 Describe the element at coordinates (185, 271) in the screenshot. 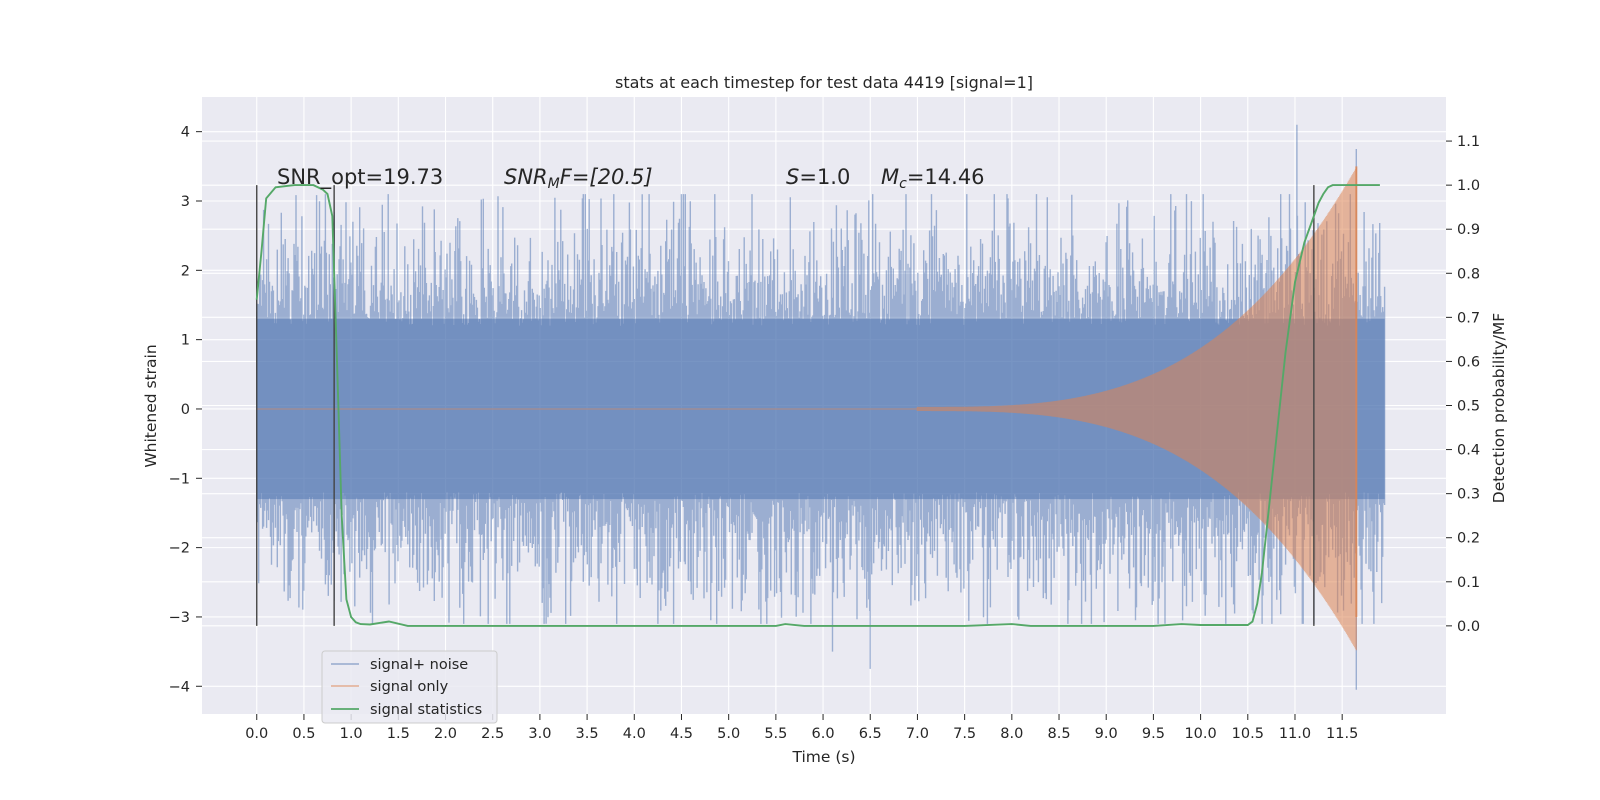

I see `y-tick-label: 2` at that location.